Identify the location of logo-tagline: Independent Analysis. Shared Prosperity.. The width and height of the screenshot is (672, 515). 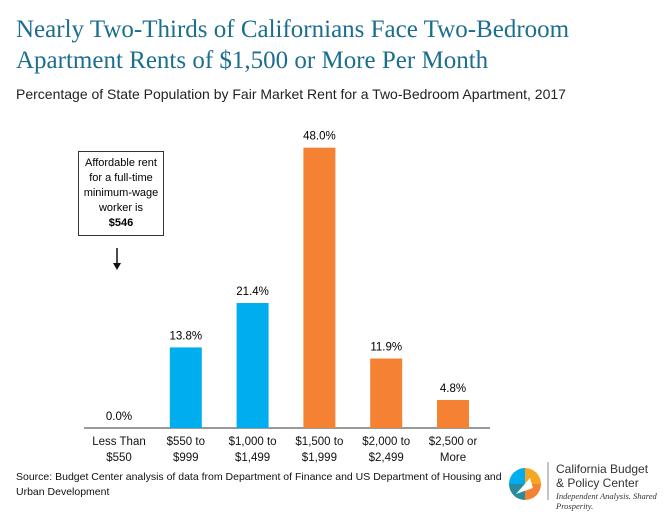
(606, 501).